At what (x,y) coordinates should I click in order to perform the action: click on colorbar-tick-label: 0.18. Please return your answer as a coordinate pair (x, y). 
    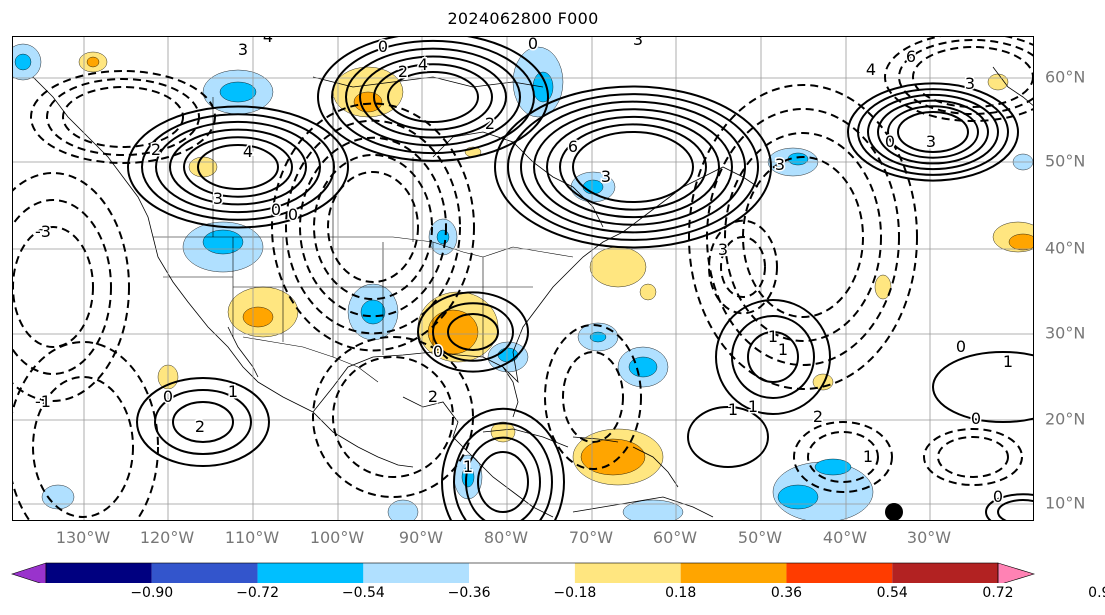
    Looking at the image, I should click on (681, 593).